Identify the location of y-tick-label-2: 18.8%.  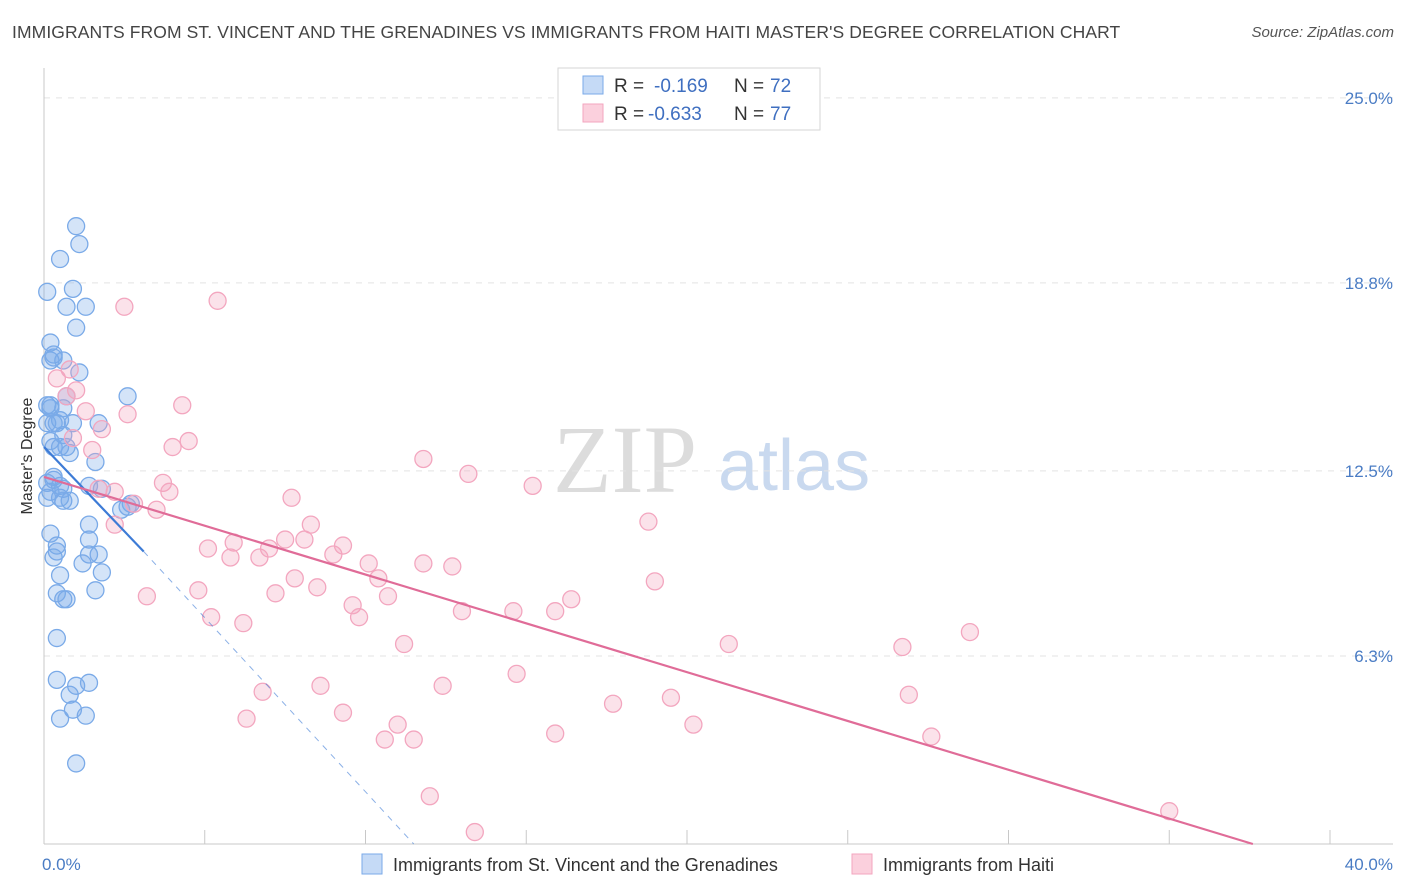
(1369, 283).